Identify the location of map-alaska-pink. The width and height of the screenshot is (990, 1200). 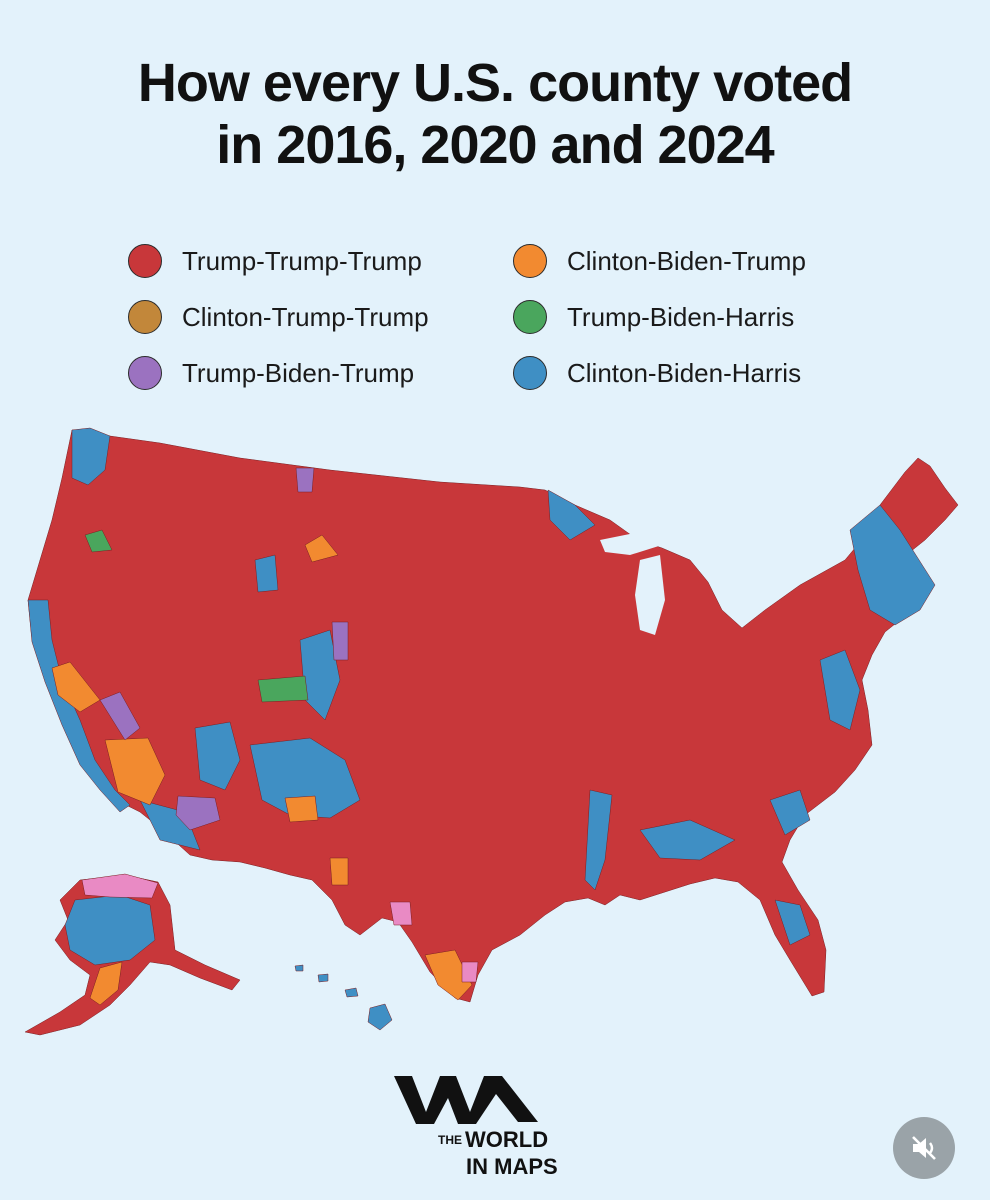
(120, 886).